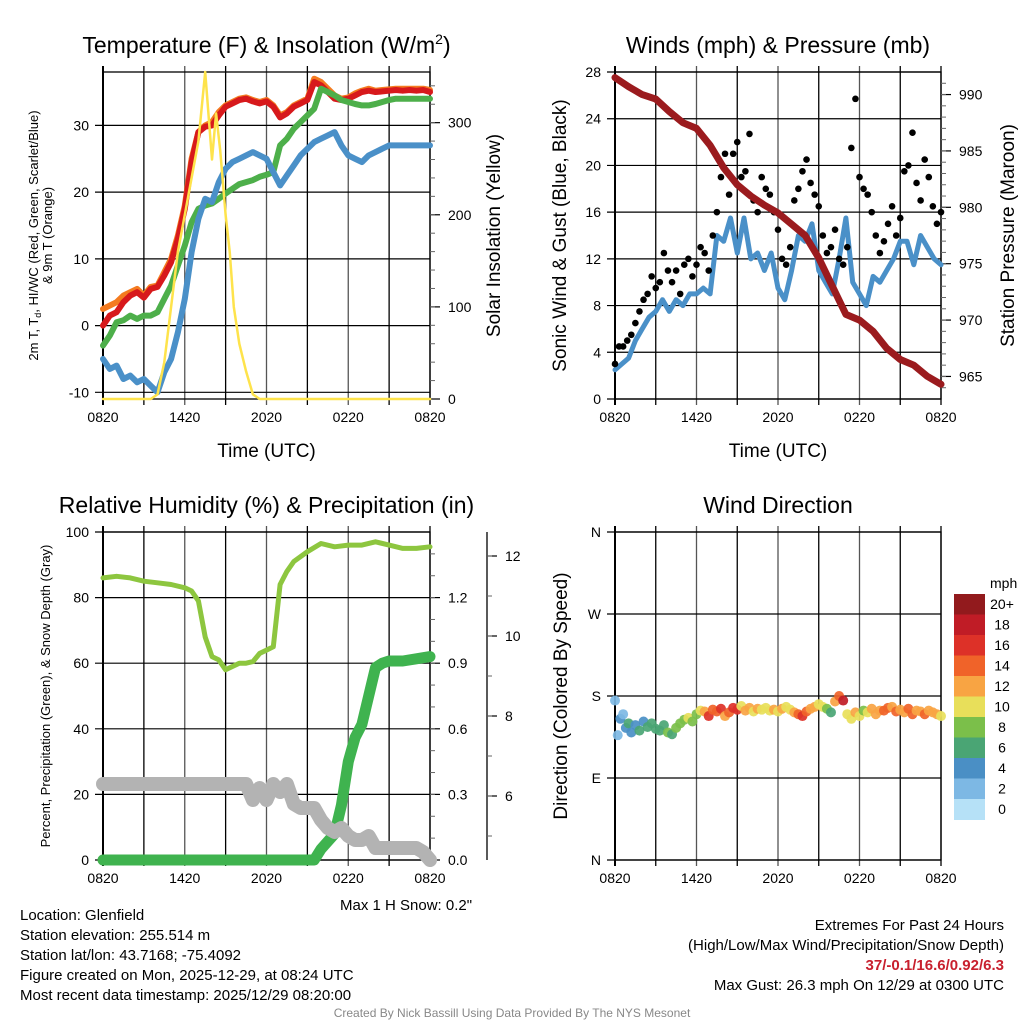 Image resolution: width=1024 pixels, height=1024 pixels. I want to click on wind-y2-tick-label: 970, so click(971, 320).